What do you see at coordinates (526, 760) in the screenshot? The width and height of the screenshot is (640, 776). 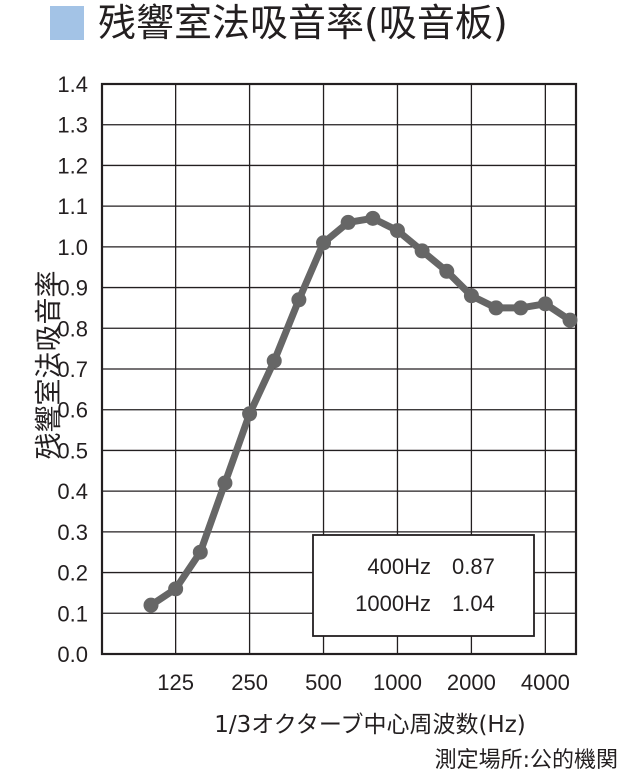 I see `measurement-note: 測定場所:公的機関` at bounding box center [526, 760].